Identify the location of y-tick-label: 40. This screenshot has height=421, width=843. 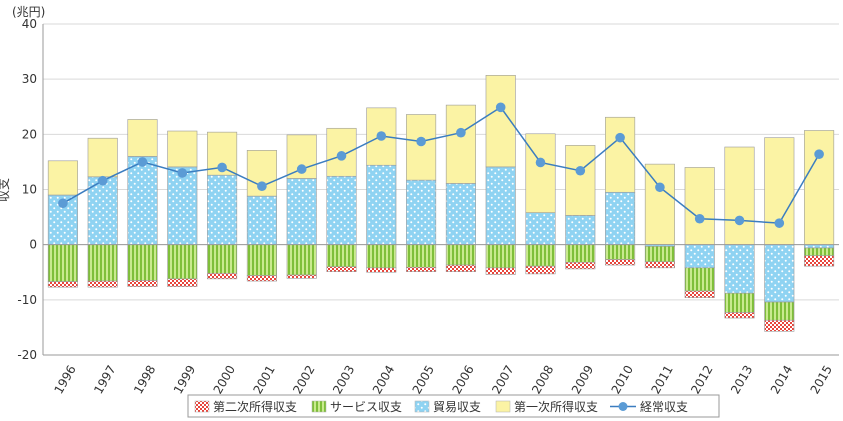
(29, 24).